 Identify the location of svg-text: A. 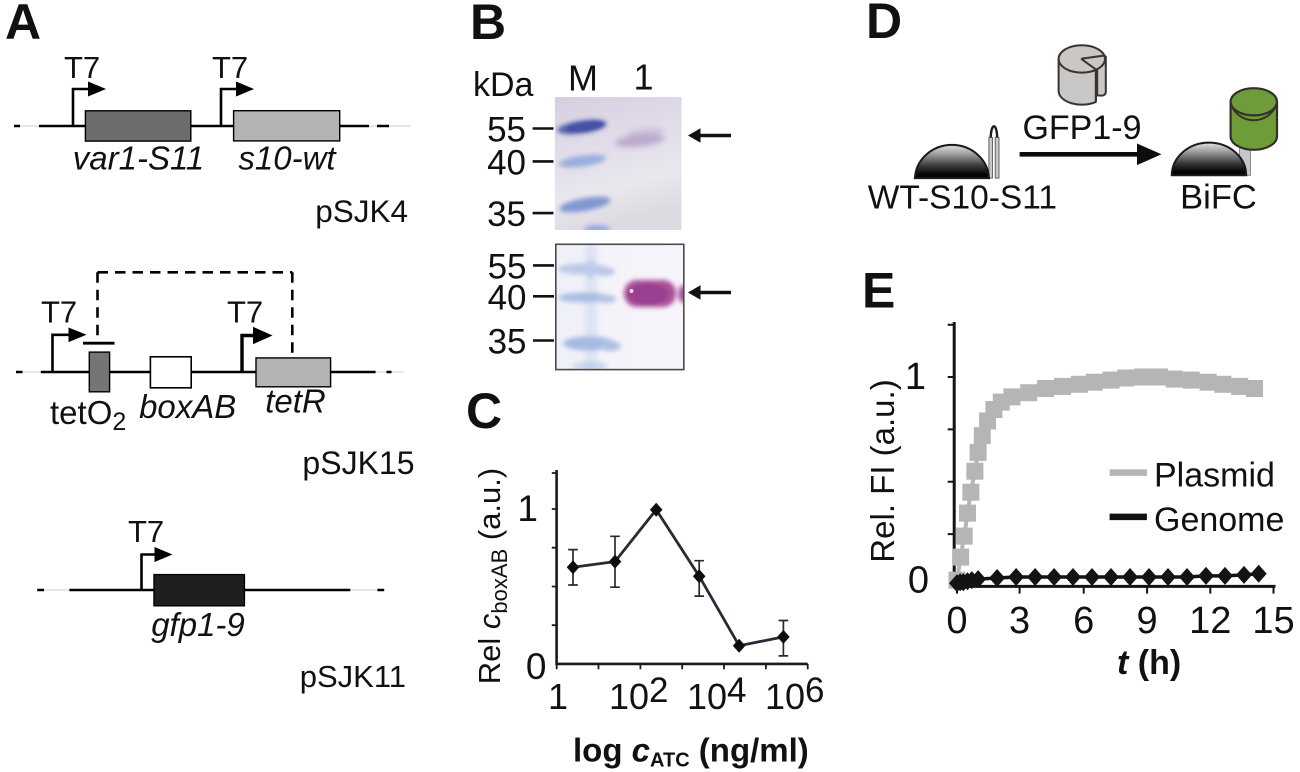
(23, 25).